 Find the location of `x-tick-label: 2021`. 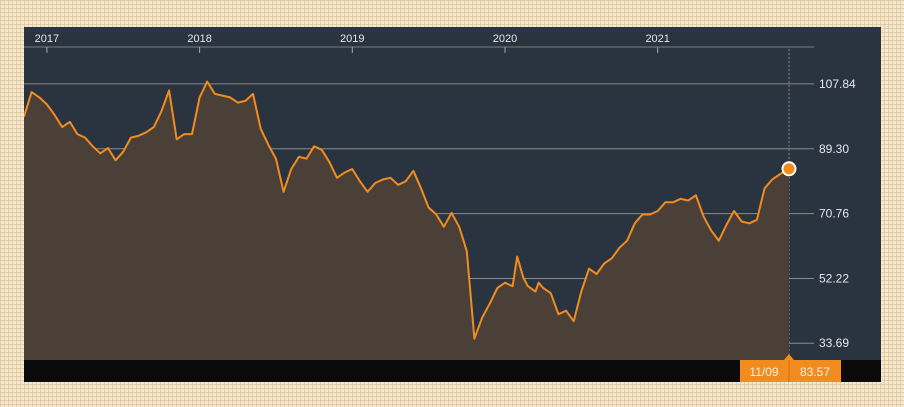

x-tick-label: 2021 is located at coordinates (657, 39).